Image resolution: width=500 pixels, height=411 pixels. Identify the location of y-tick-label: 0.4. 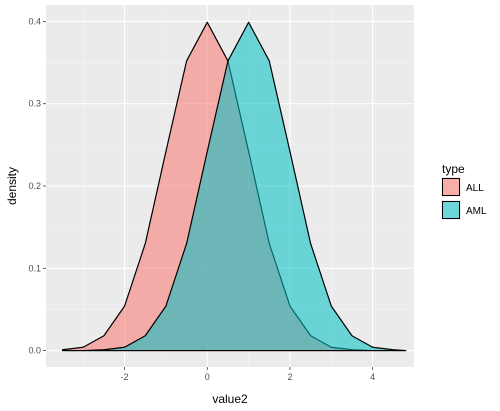
(34, 21).